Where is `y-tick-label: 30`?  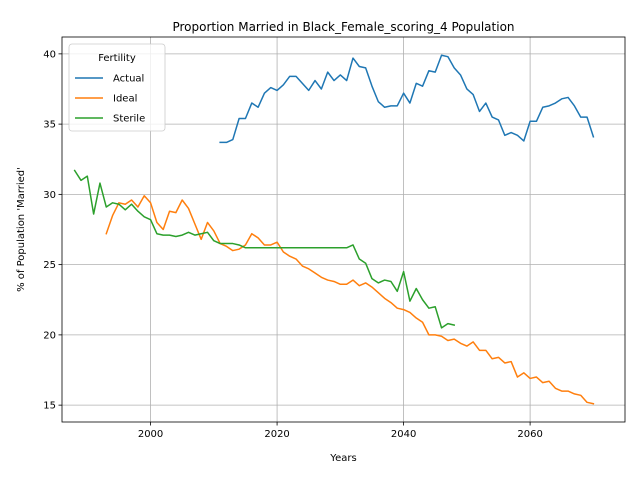 y-tick-label: 30 is located at coordinates (49, 195).